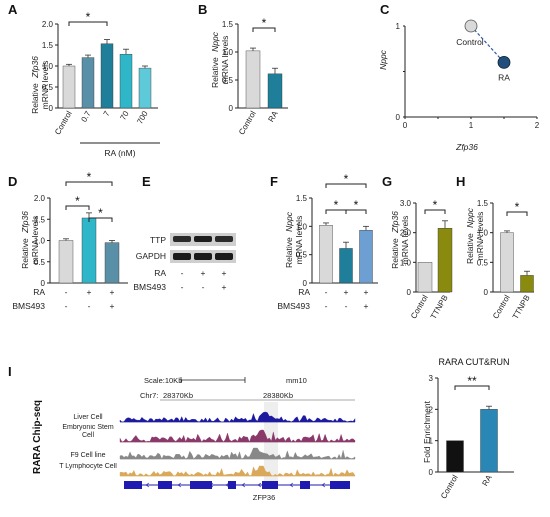 Image resolution: width=550 pixels, height=517 pixels. What do you see at coordinates (89, 177) in the screenshot?
I see `d-sig-star-2: *` at bounding box center [89, 177].